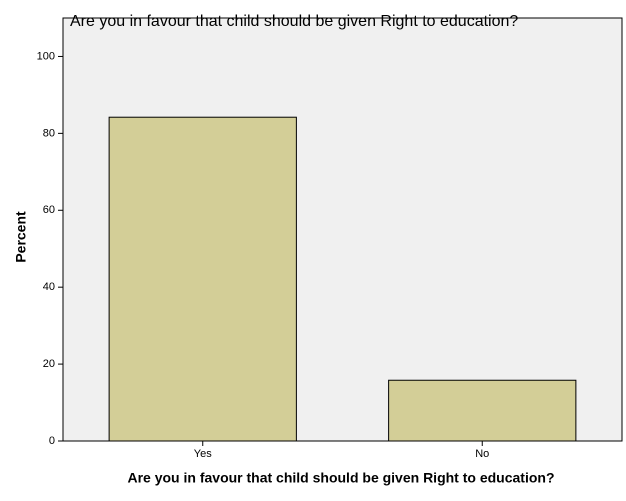 This screenshot has width=626, height=501. What do you see at coordinates (49, 210) in the screenshot?
I see `y-tick-label: 60` at bounding box center [49, 210].